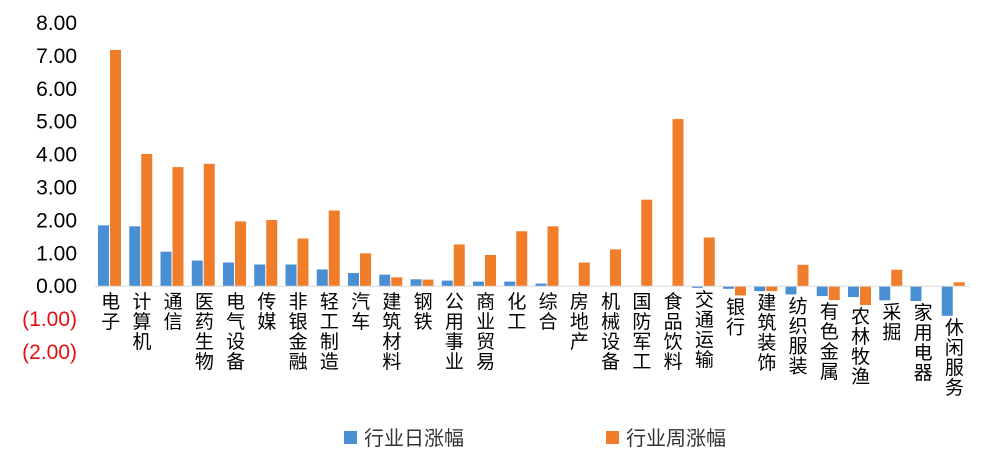 This screenshot has width=981, height=468. What do you see at coordinates (954, 358) in the screenshot?
I see `x-tick-label: 休闲服务` at bounding box center [954, 358].